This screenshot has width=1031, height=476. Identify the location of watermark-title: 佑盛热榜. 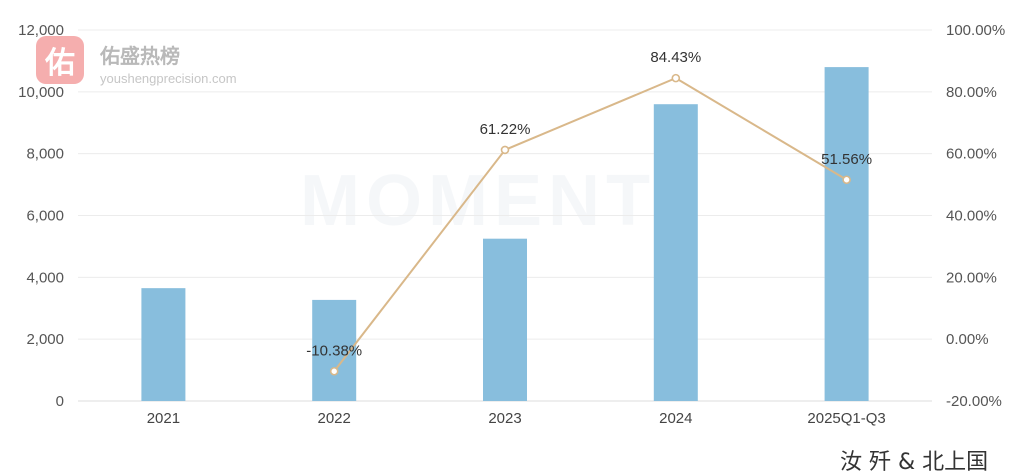
(140, 56).